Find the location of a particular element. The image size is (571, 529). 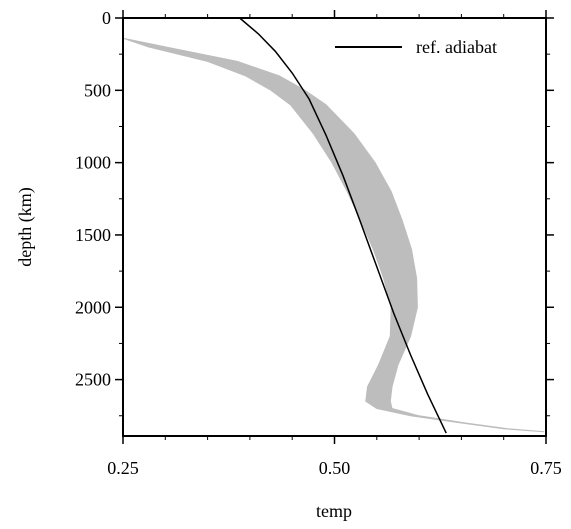

y-tick-label: 1000 is located at coordinates (93, 163).